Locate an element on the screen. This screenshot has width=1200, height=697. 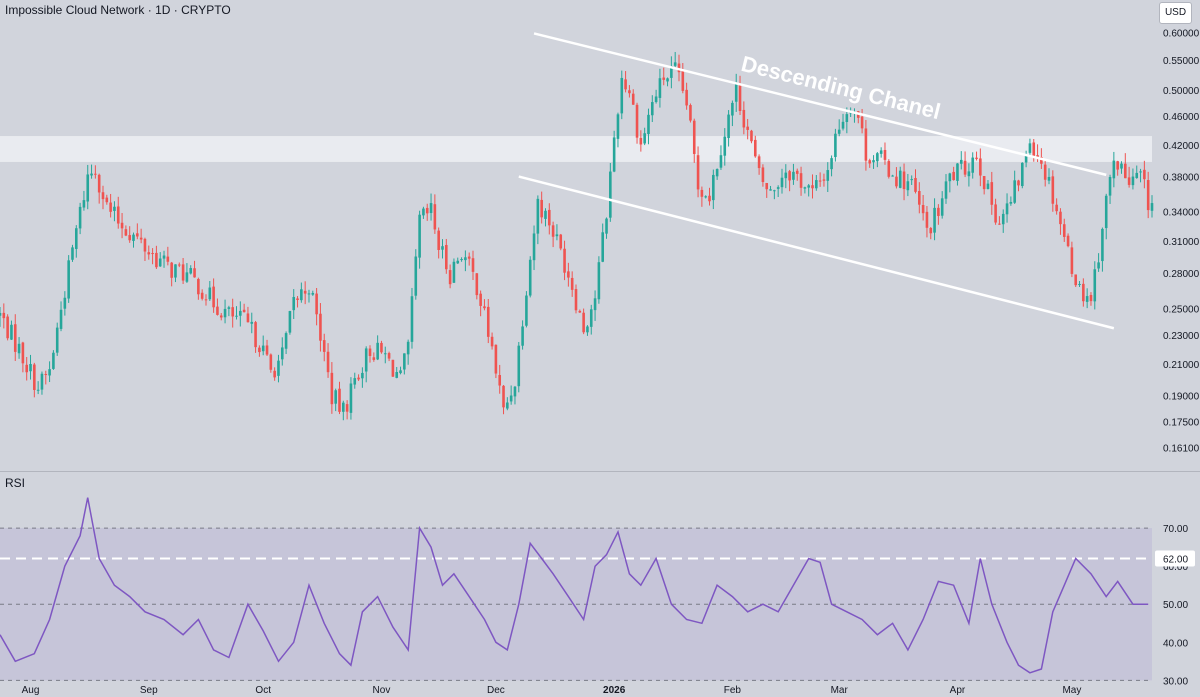
channel-lower-line is located at coordinates (816, 252).